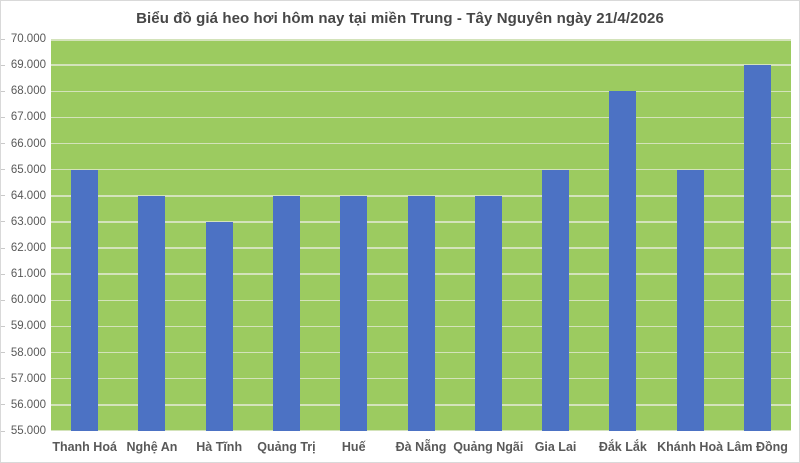 The image size is (800, 463). What do you see at coordinates (28, 39) in the screenshot?
I see `y-tick-label: 70.000` at bounding box center [28, 39].